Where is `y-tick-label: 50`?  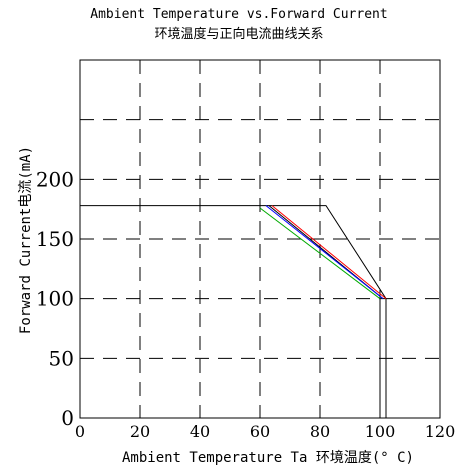 y-tick-label: 50 is located at coordinates (61, 358).